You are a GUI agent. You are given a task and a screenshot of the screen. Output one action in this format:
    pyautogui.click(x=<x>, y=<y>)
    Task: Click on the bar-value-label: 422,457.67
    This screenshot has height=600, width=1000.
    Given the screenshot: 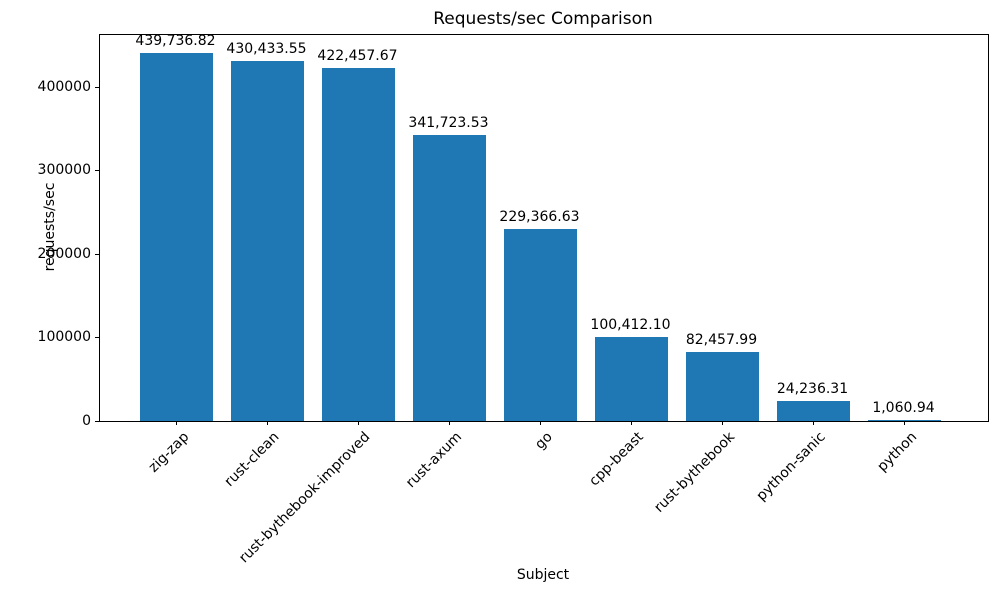 What is the action you would take?
    pyautogui.click(x=357, y=56)
    